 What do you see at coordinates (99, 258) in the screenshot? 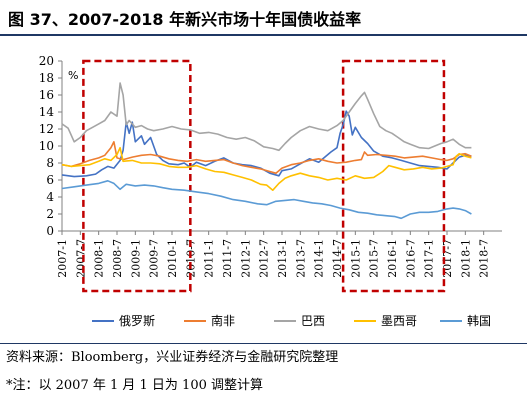
I see `x-tick-label: 2008-1` at bounding box center [99, 258].